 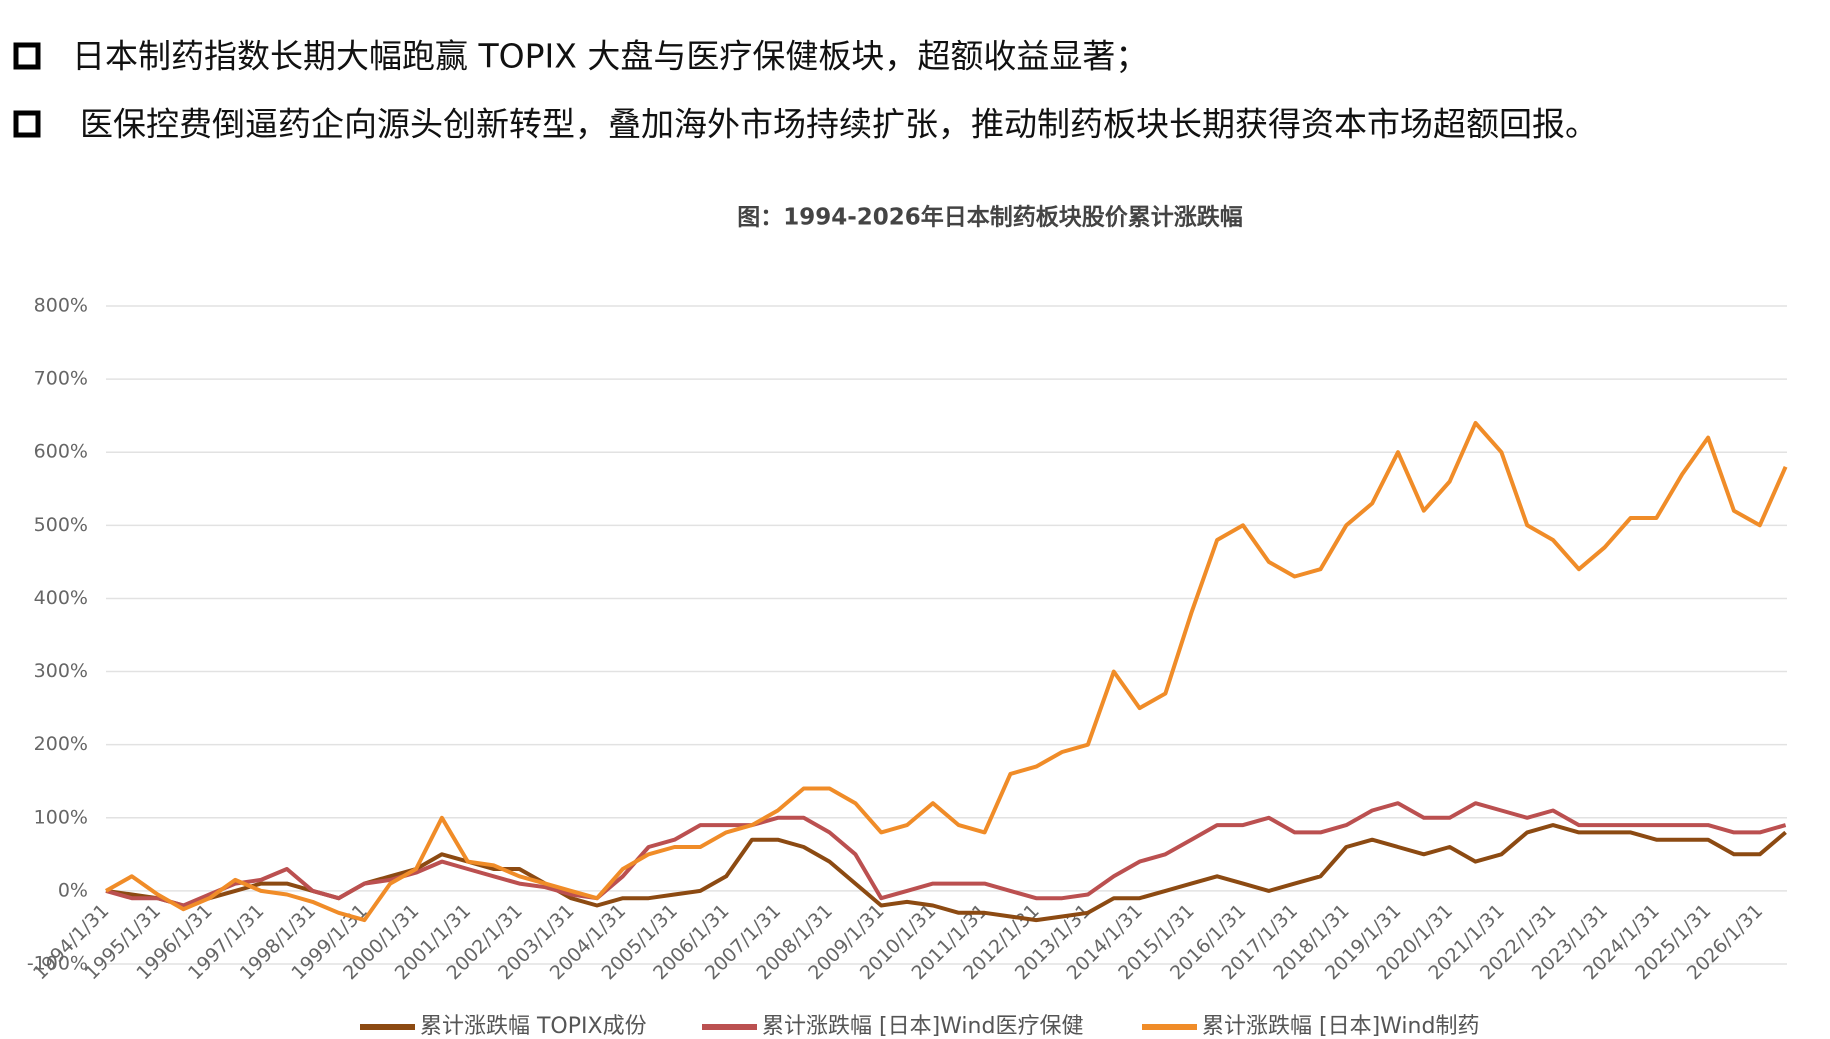 I want to click on y-tick-label: 600%, so click(x=61, y=452).